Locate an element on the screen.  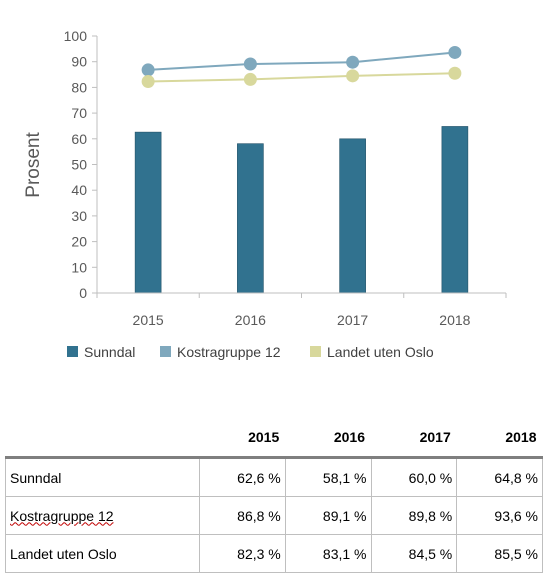
table-cell: 89,8 % is located at coordinates (414, 515).